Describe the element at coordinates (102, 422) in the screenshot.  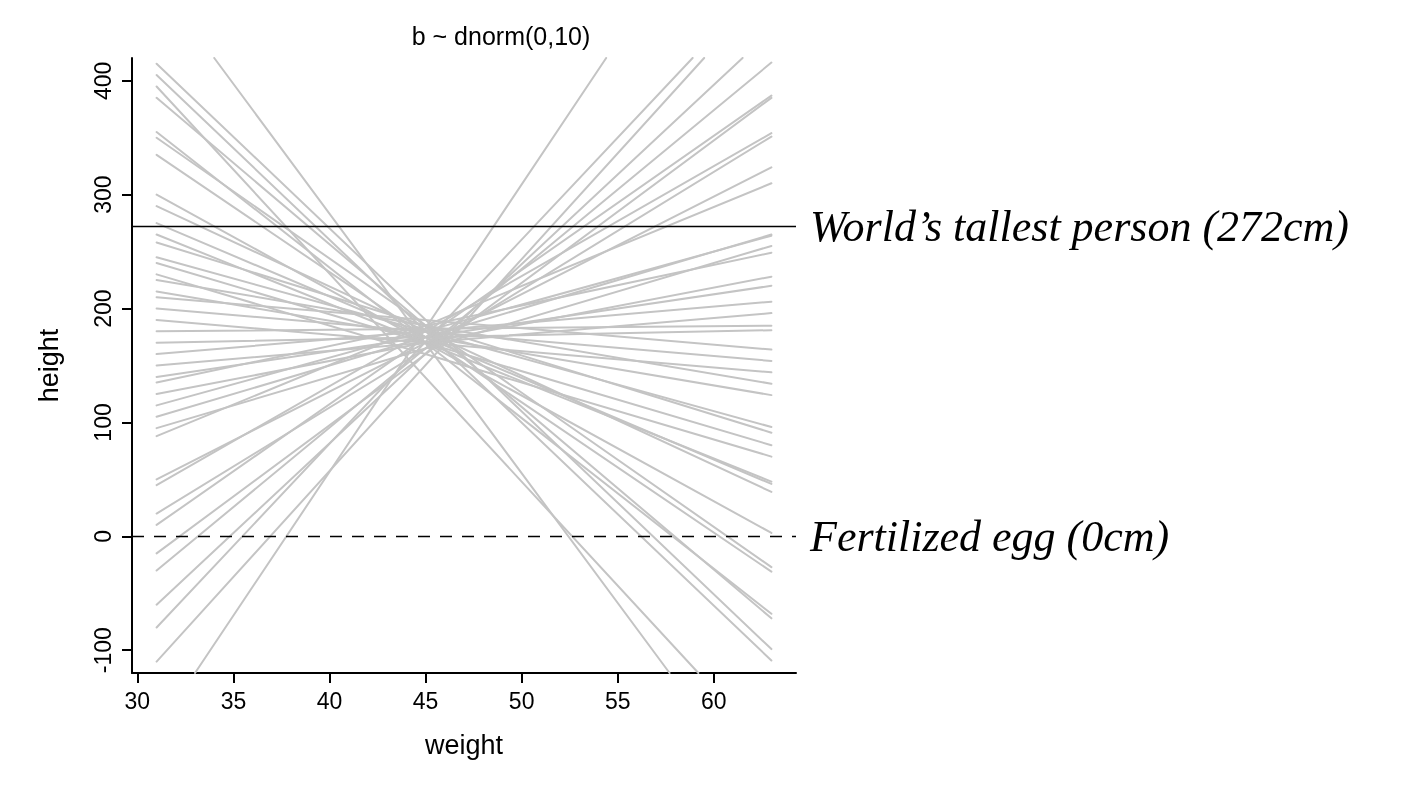
I see `y-tick-label: 100` at that location.